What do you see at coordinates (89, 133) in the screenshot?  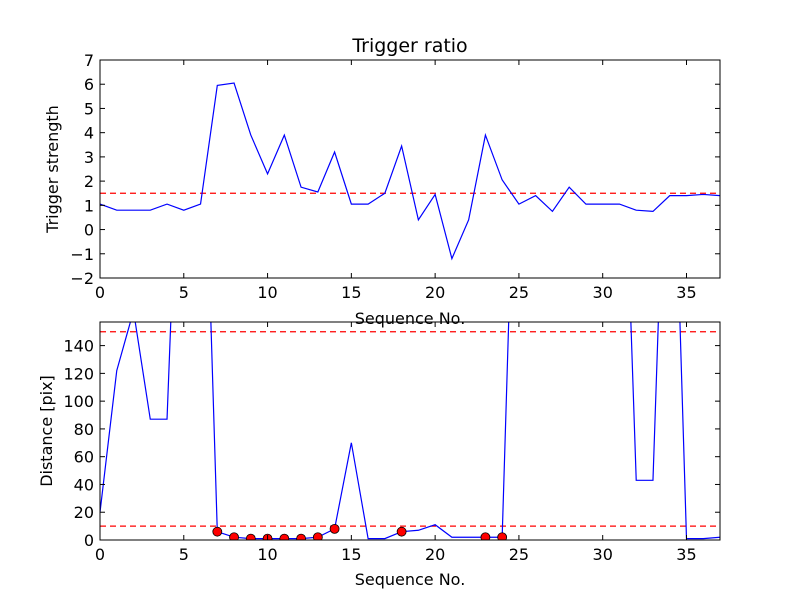 I see `top-y-tick-label: 4` at bounding box center [89, 133].